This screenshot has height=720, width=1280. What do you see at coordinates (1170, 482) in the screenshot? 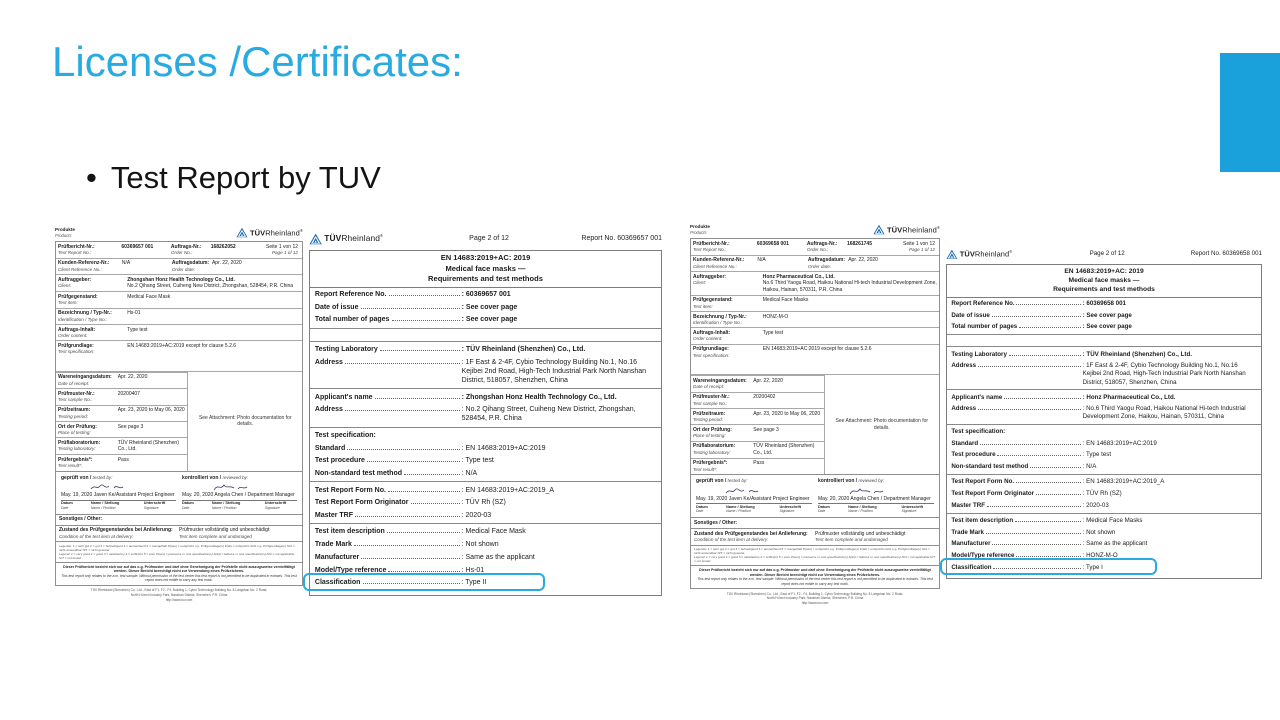
I see `field-value: EN 14683:2019+AC:2019_A` at bounding box center [1170, 482].